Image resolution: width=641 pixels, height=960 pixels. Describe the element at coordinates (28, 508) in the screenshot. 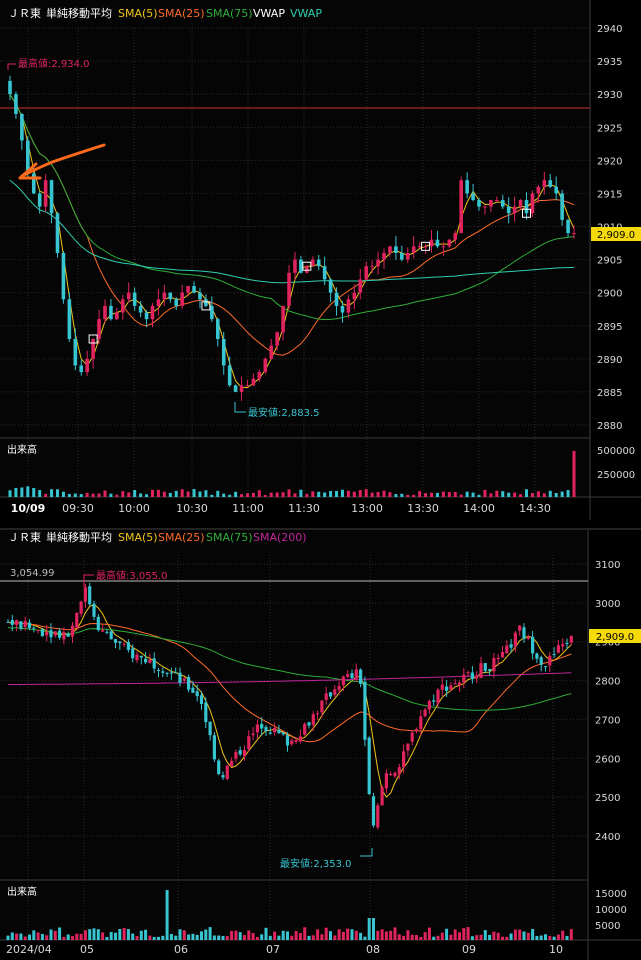

I see `intraday-x-tick: 10/09` at that location.